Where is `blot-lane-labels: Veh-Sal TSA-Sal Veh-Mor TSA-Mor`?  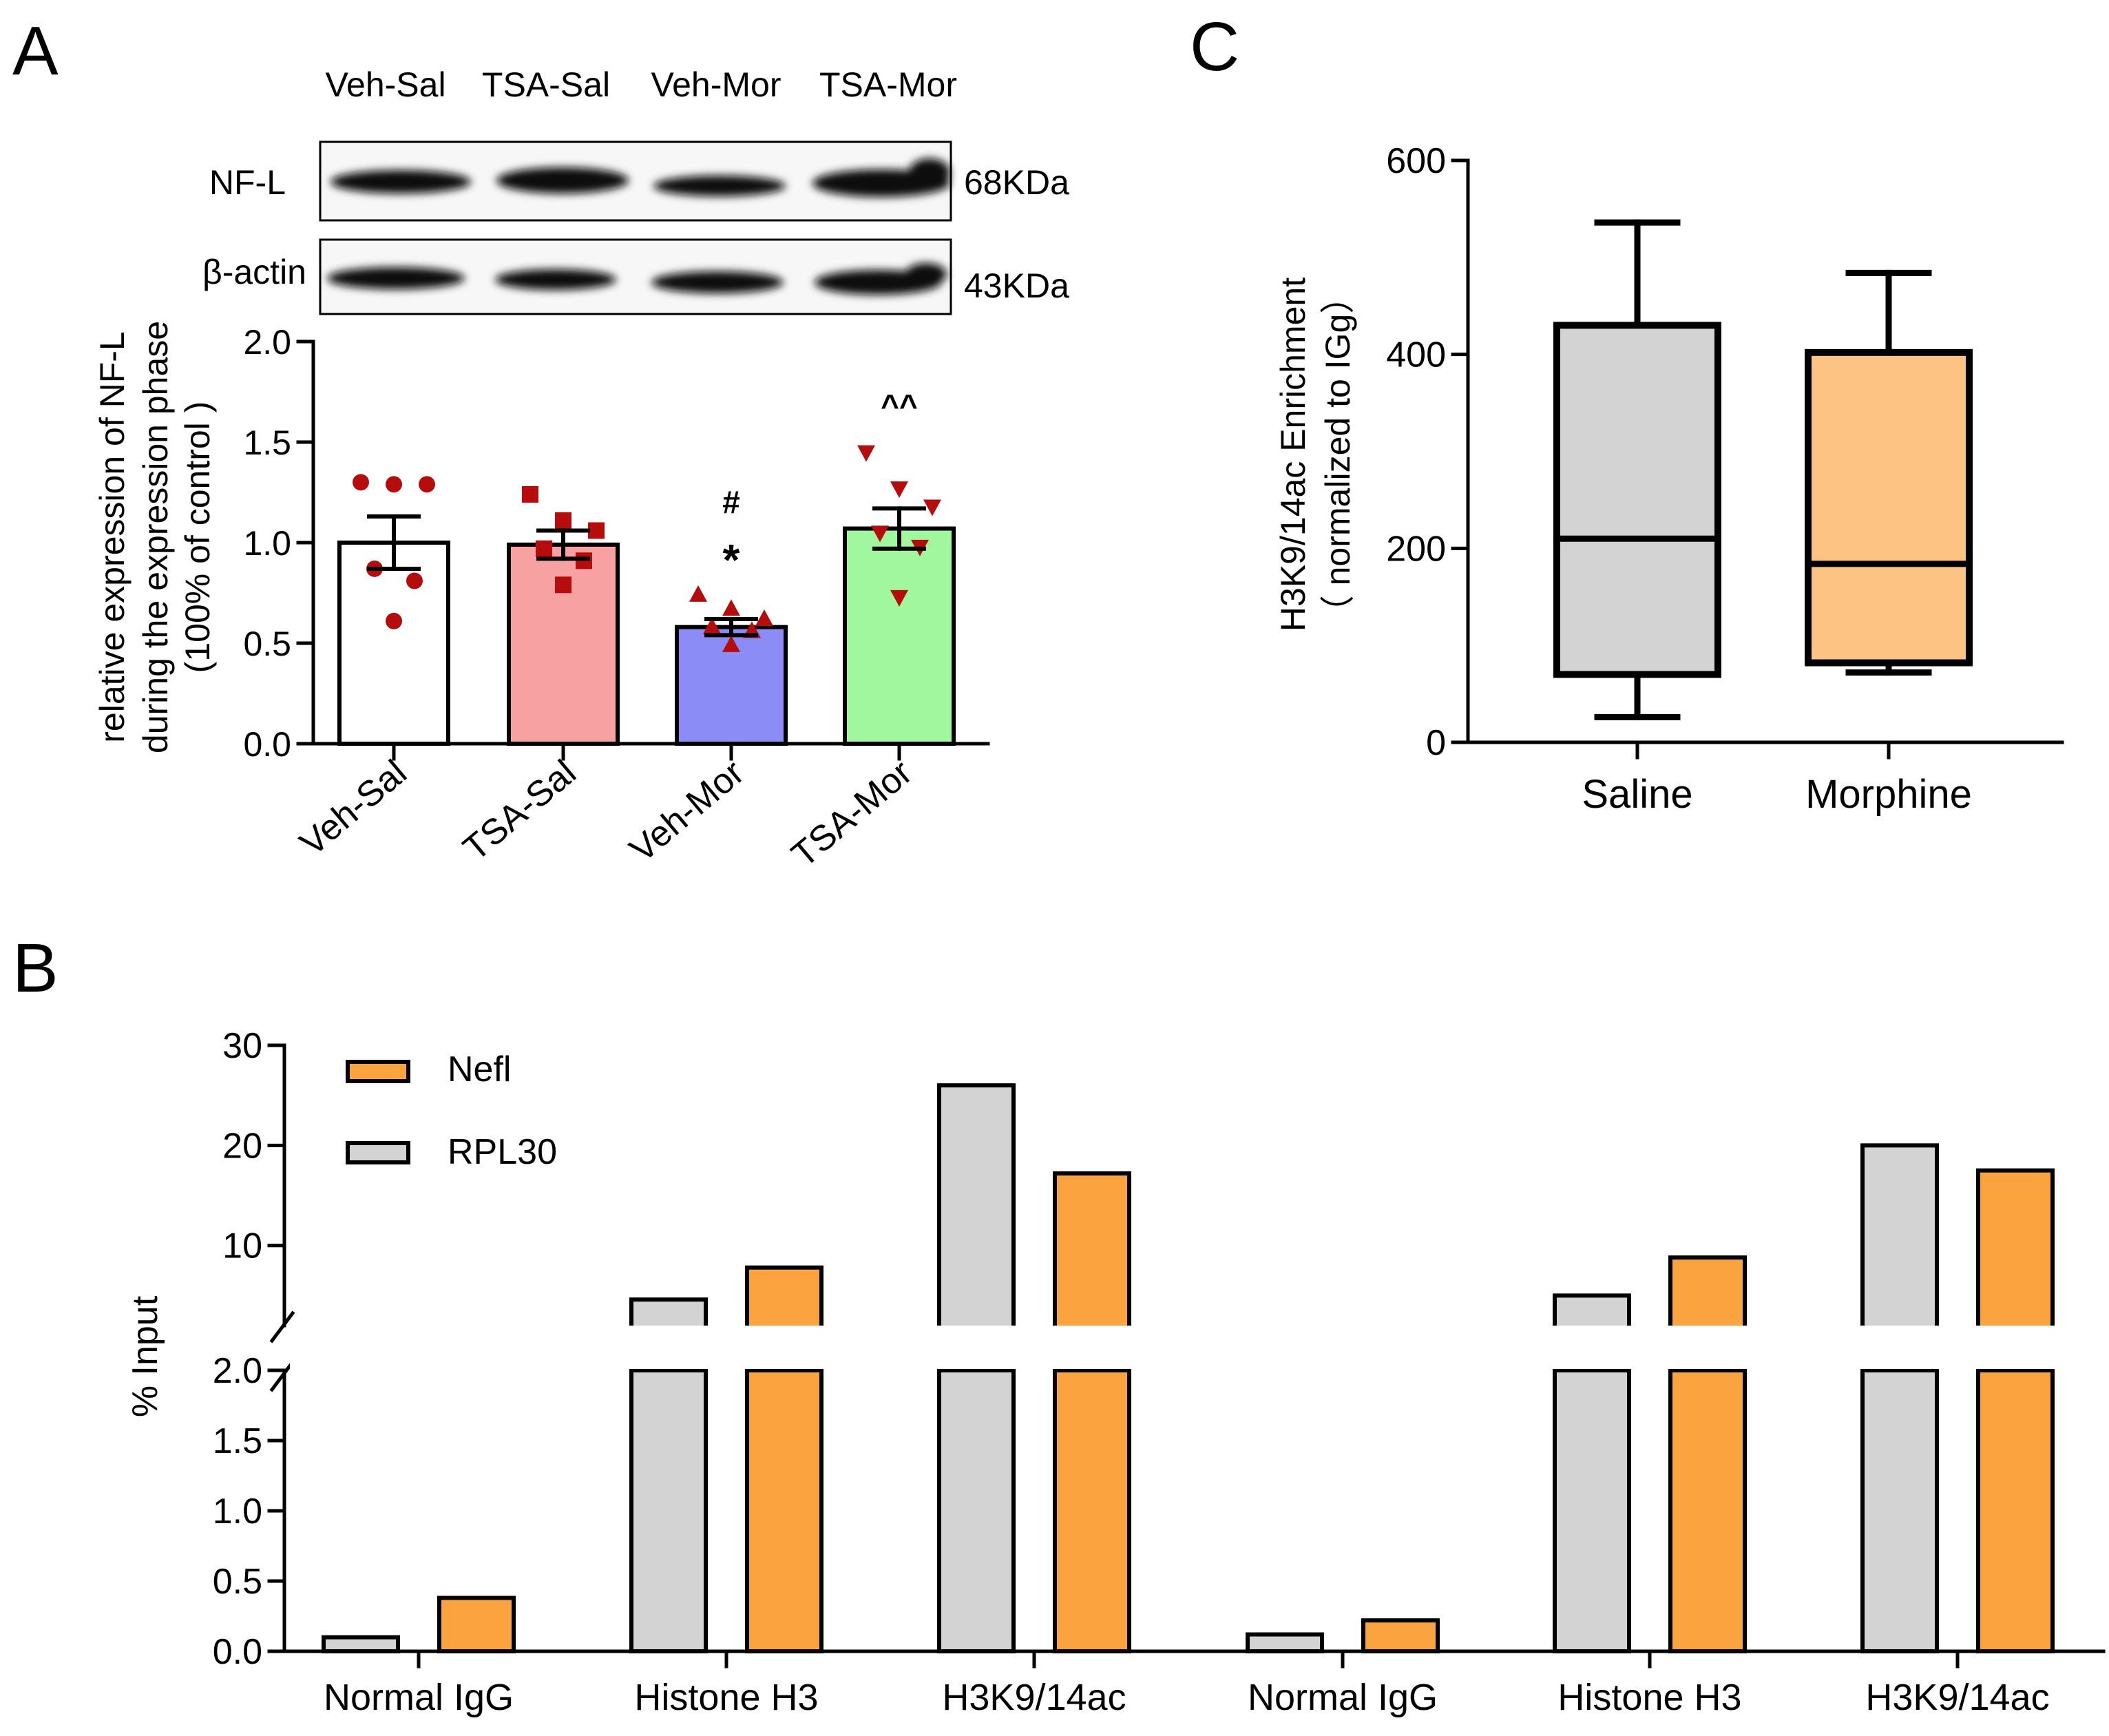 blot-lane-labels: Veh-Sal TSA-Sal Veh-Mor TSA-Mor is located at coordinates (641, 84).